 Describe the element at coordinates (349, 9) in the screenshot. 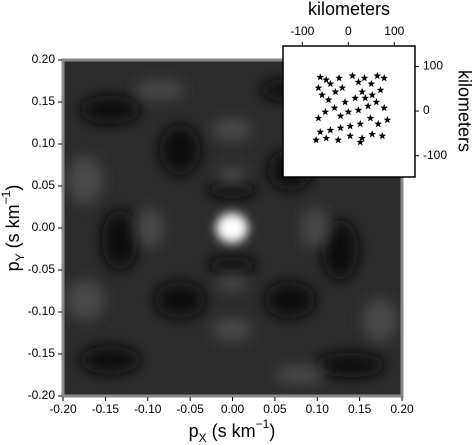

I see `inset-x-axis-label: kilometers` at that location.